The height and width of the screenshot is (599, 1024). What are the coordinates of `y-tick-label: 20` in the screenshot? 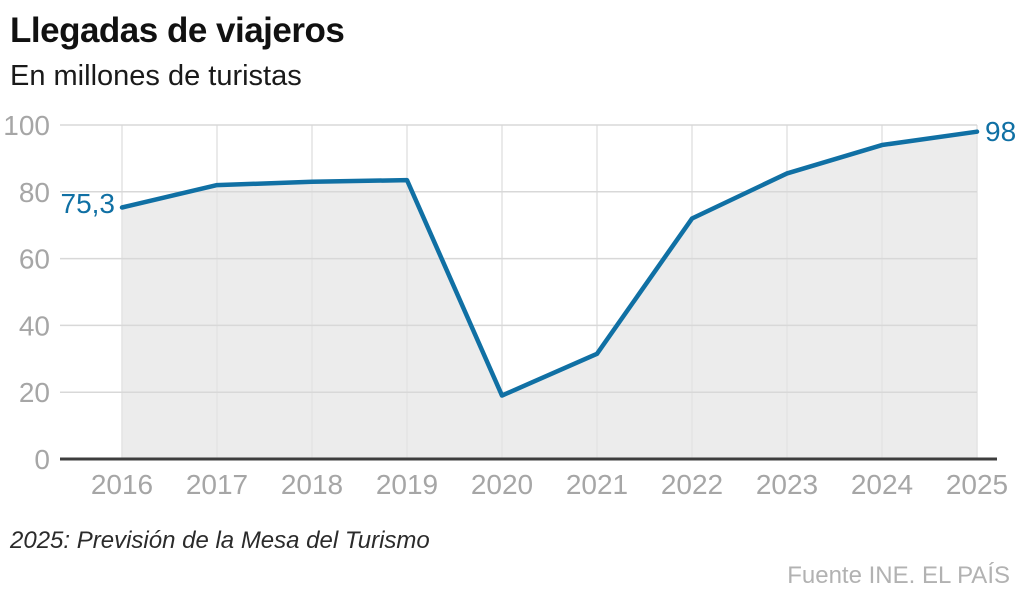 It's located at (34, 392).